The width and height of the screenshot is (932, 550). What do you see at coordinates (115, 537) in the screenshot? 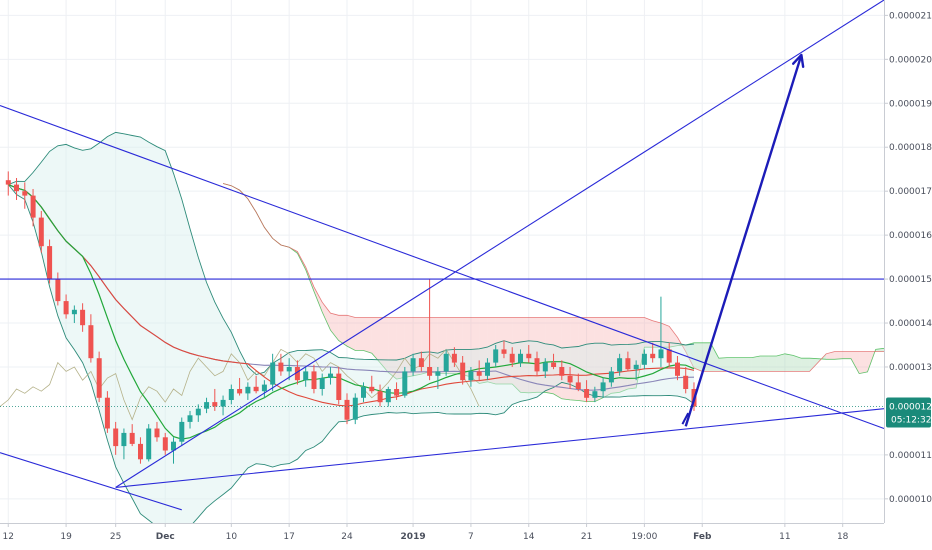
I see `x-tick-label: 25` at bounding box center [115, 537].